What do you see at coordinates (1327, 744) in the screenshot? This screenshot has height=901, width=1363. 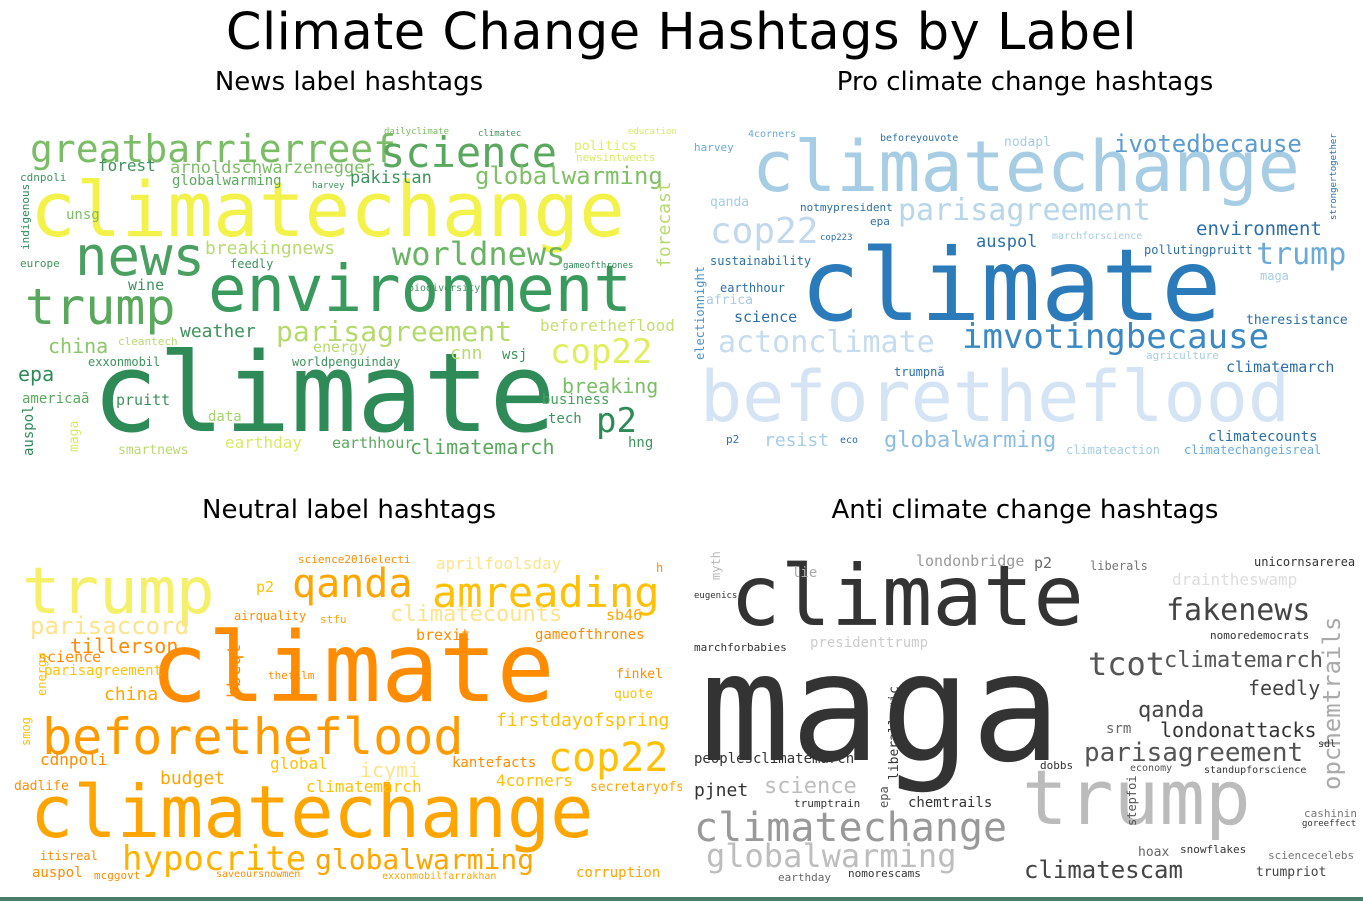 I see `word-anti-43: sdl` at bounding box center [1327, 744].